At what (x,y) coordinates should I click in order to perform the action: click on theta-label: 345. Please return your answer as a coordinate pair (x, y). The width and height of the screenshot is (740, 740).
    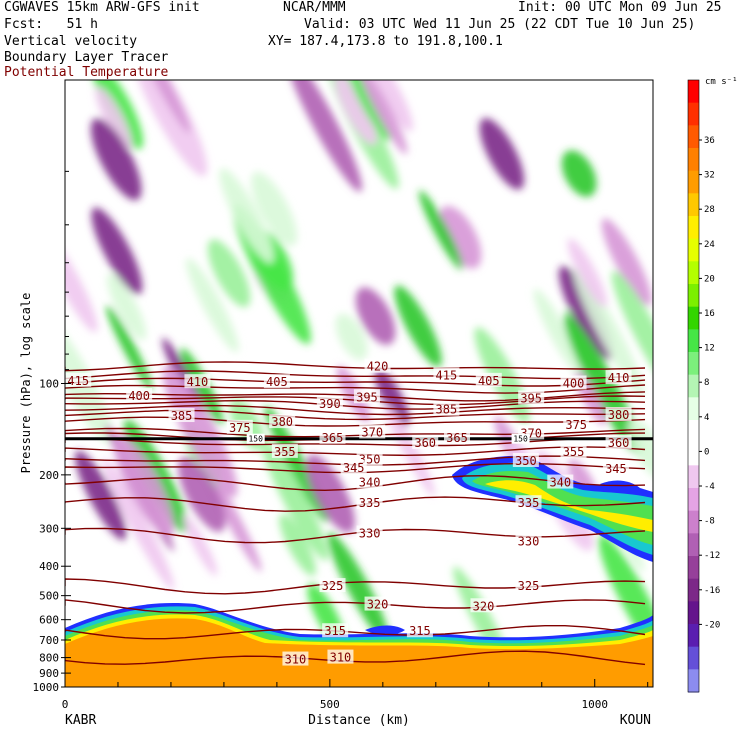
    Looking at the image, I should click on (354, 468).